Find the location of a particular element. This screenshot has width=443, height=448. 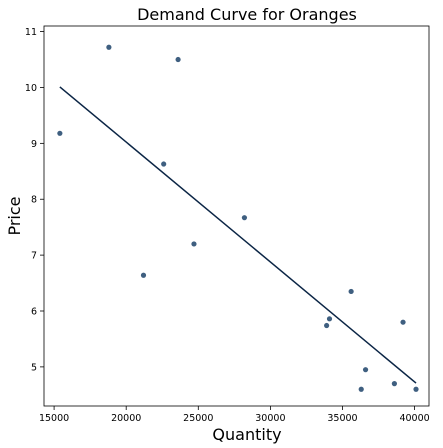

y-tick-label: 7 is located at coordinates (34, 256).